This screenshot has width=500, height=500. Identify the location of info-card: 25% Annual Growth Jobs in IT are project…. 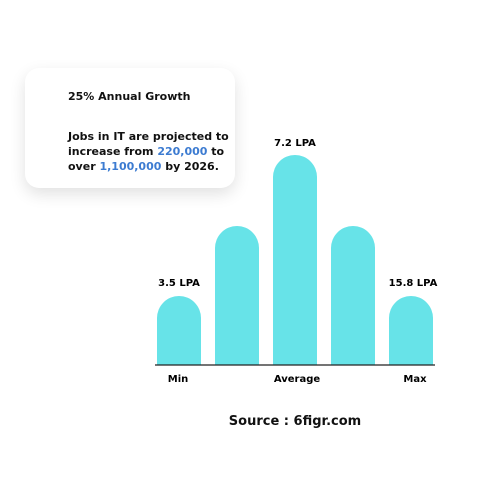
(130, 128).